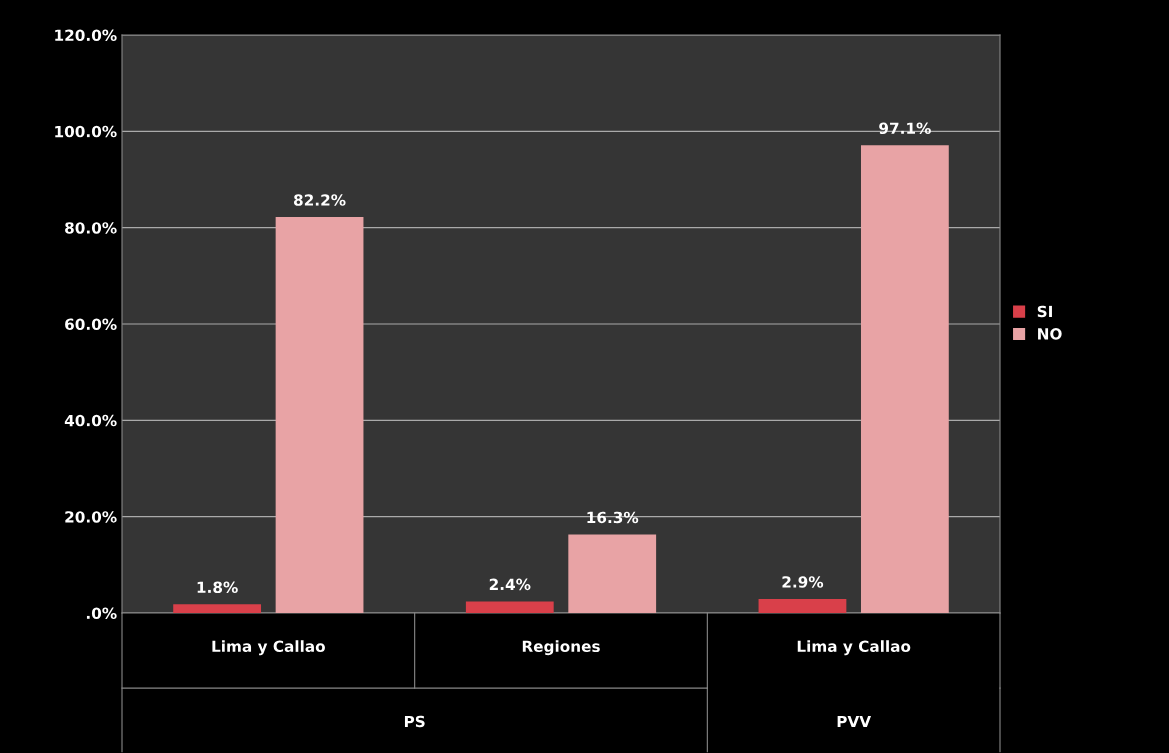 This screenshot has height=753, width=1169. Describe the element at coordinates (90, 420) in the screenshot. I see `y-tick-label: 40.0%` at that location.